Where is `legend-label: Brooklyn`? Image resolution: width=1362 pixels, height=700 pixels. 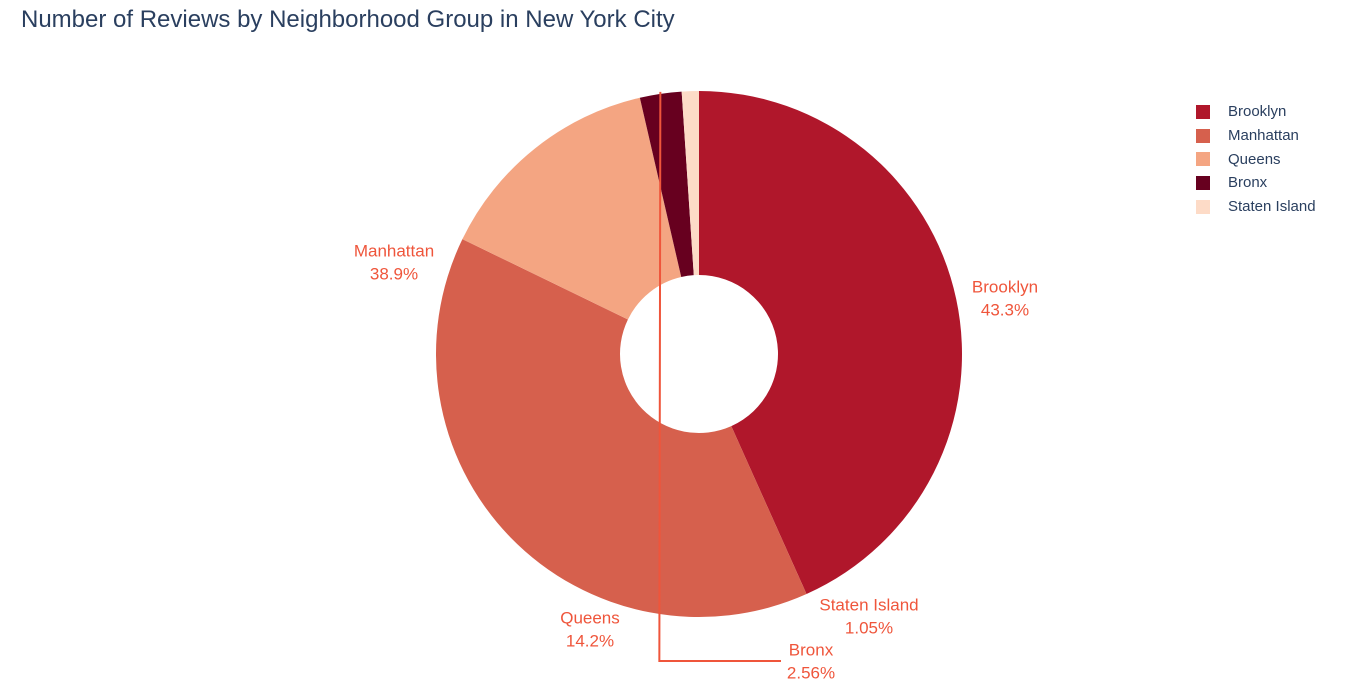
legend-label: Brooklyn is located at coordinates (1257, 112).